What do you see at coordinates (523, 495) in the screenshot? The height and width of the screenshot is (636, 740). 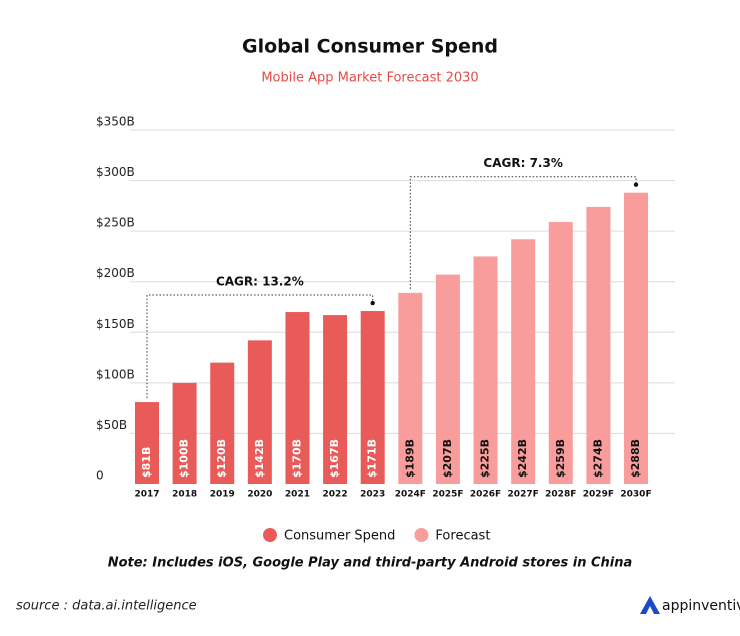 I see `x-tick-label: 2027F` at bounding box center [523, 495].